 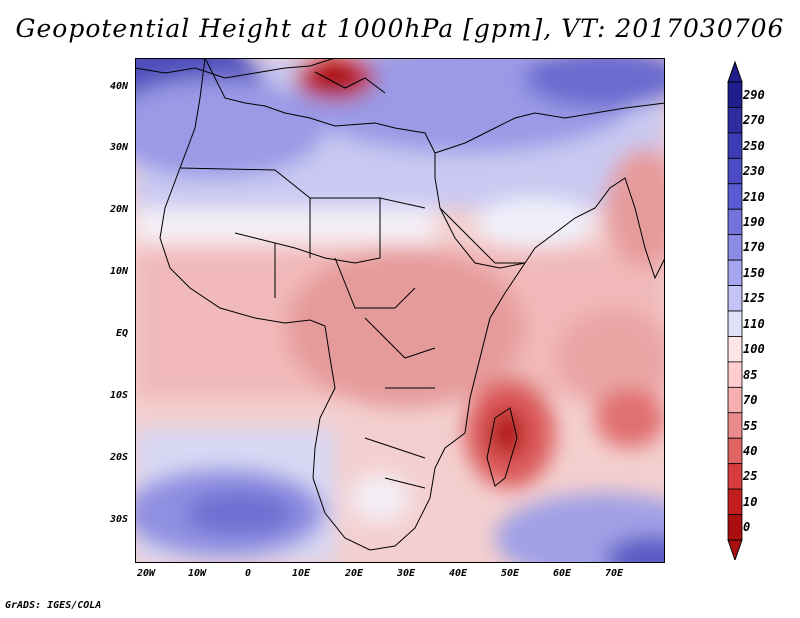 I want to click on colorbar-label: 150, so click(x=754, y=272).